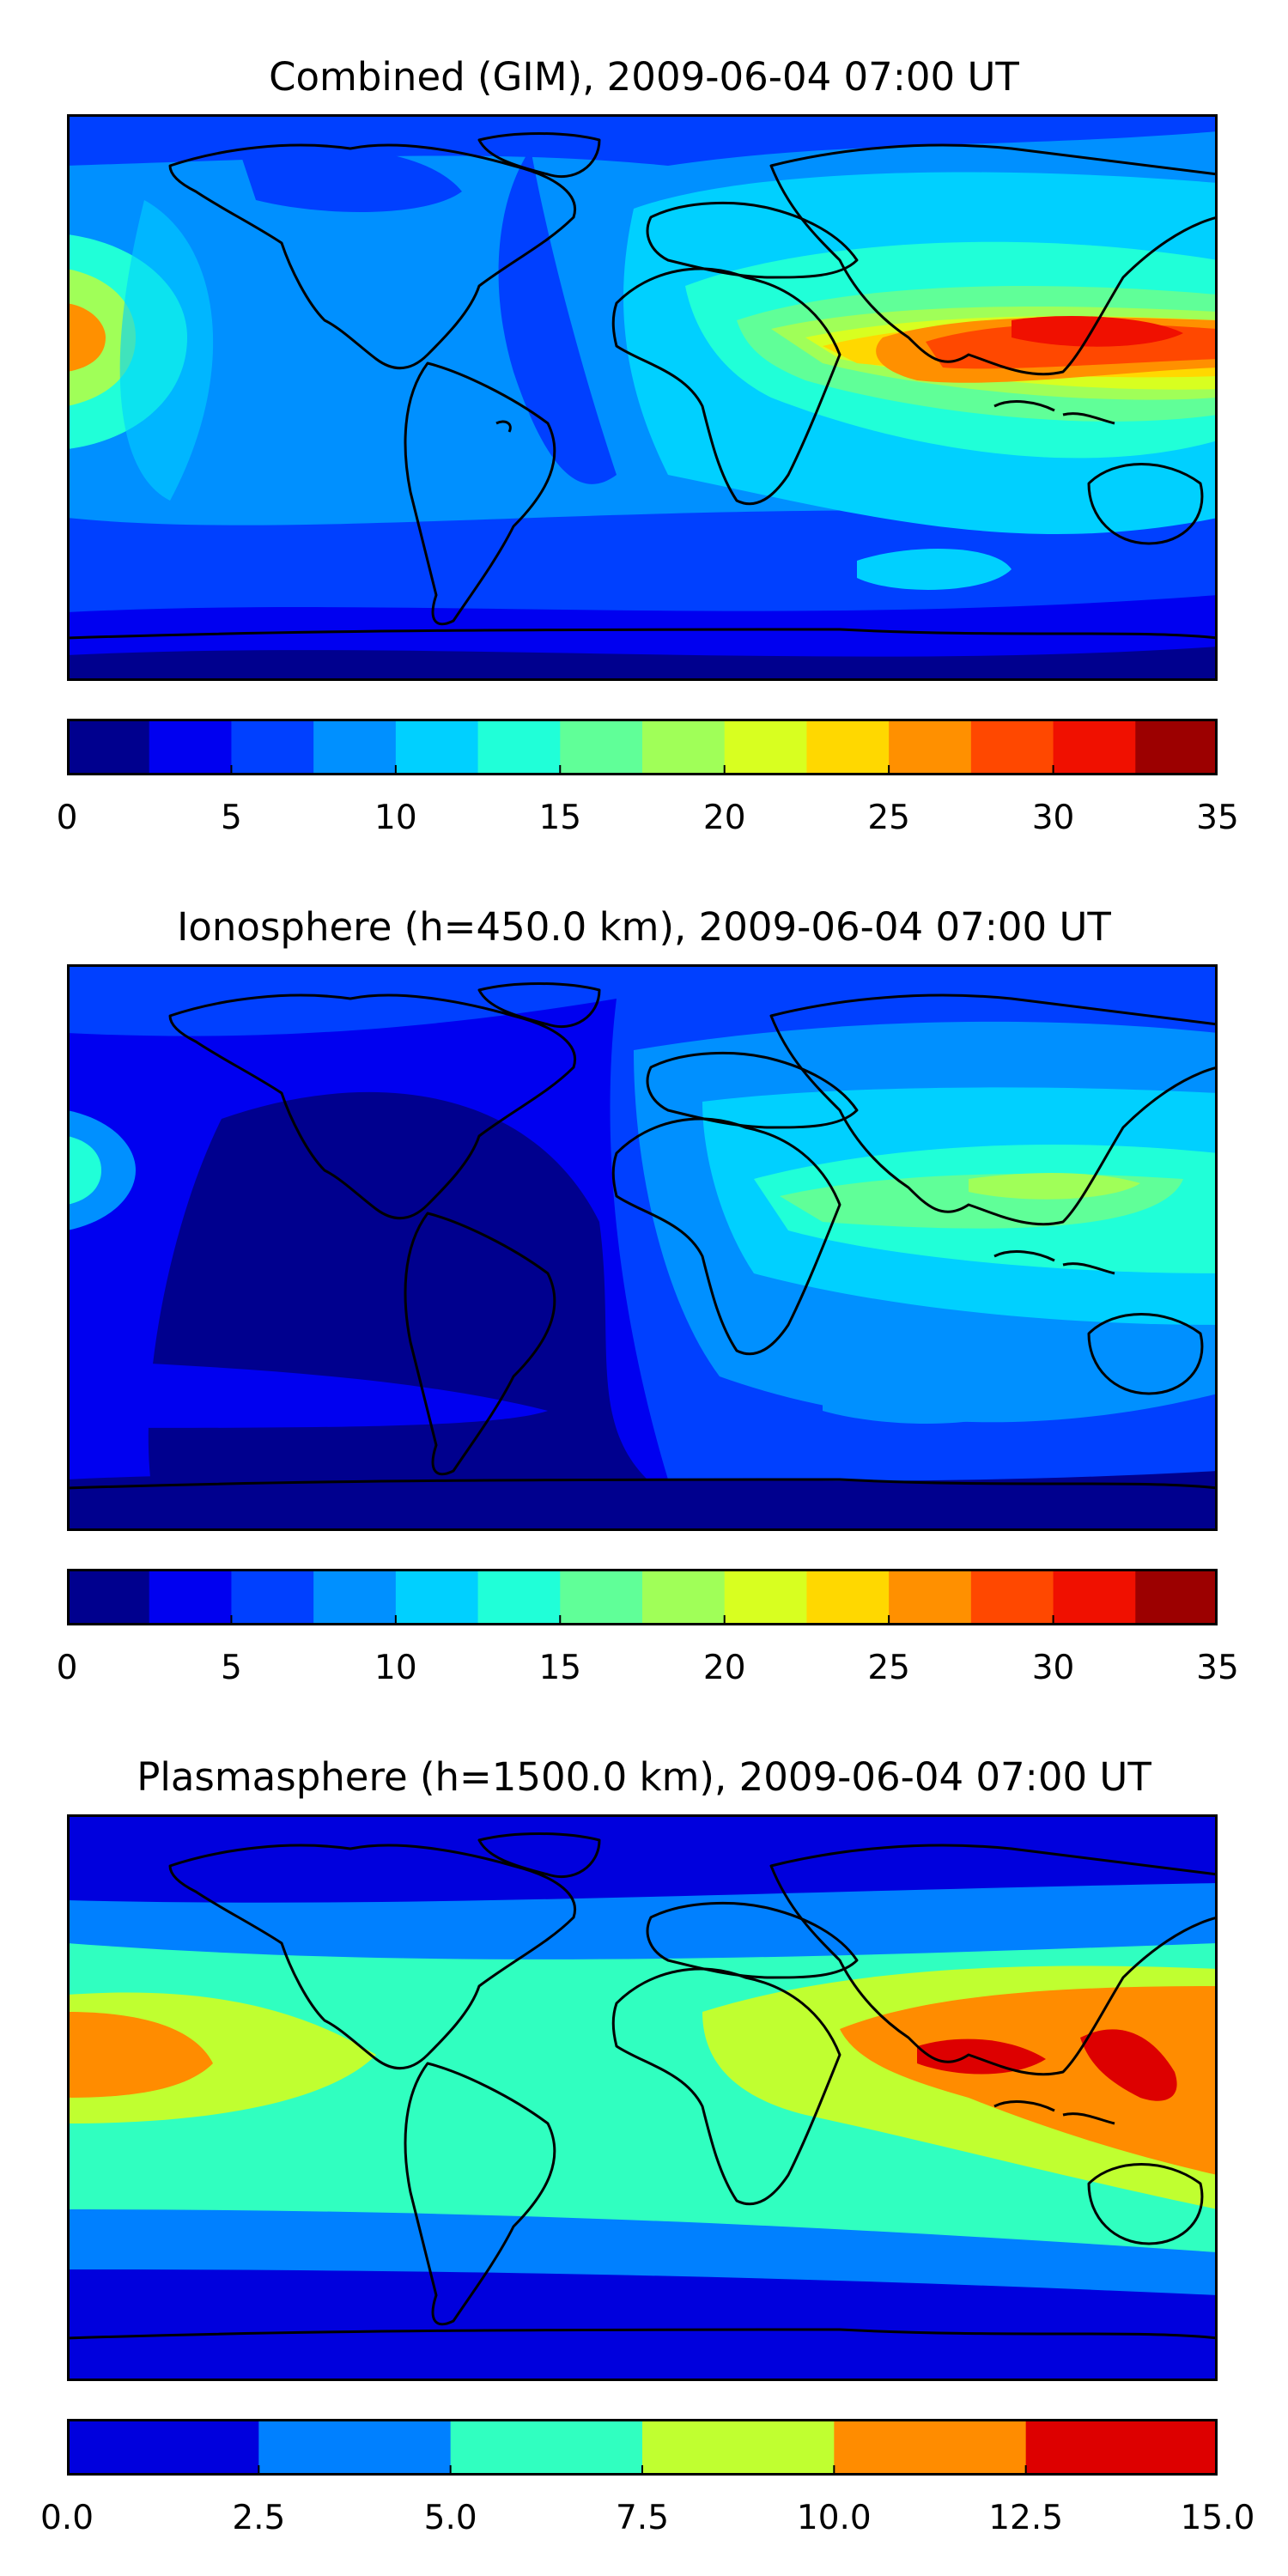  Describe the element at coordinates (66, 2518) in the screenshot. I see `colorbar-tick-label: 0.0` at that location.